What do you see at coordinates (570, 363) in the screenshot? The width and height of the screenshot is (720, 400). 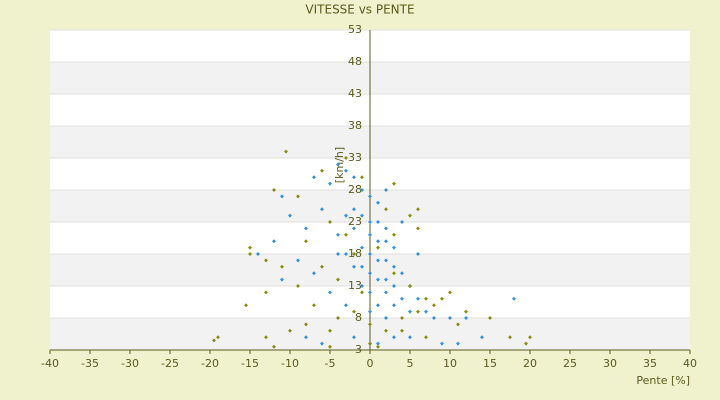 I see `x-tick-label: 25` at bounding box center [570, 363].